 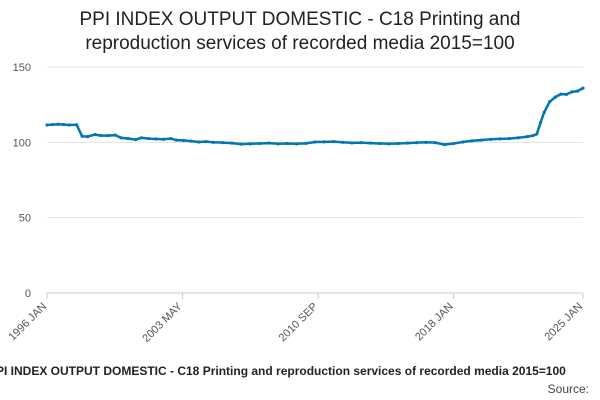 I want to click on y-tick-label-150: 150, so click(x=22, y=68).